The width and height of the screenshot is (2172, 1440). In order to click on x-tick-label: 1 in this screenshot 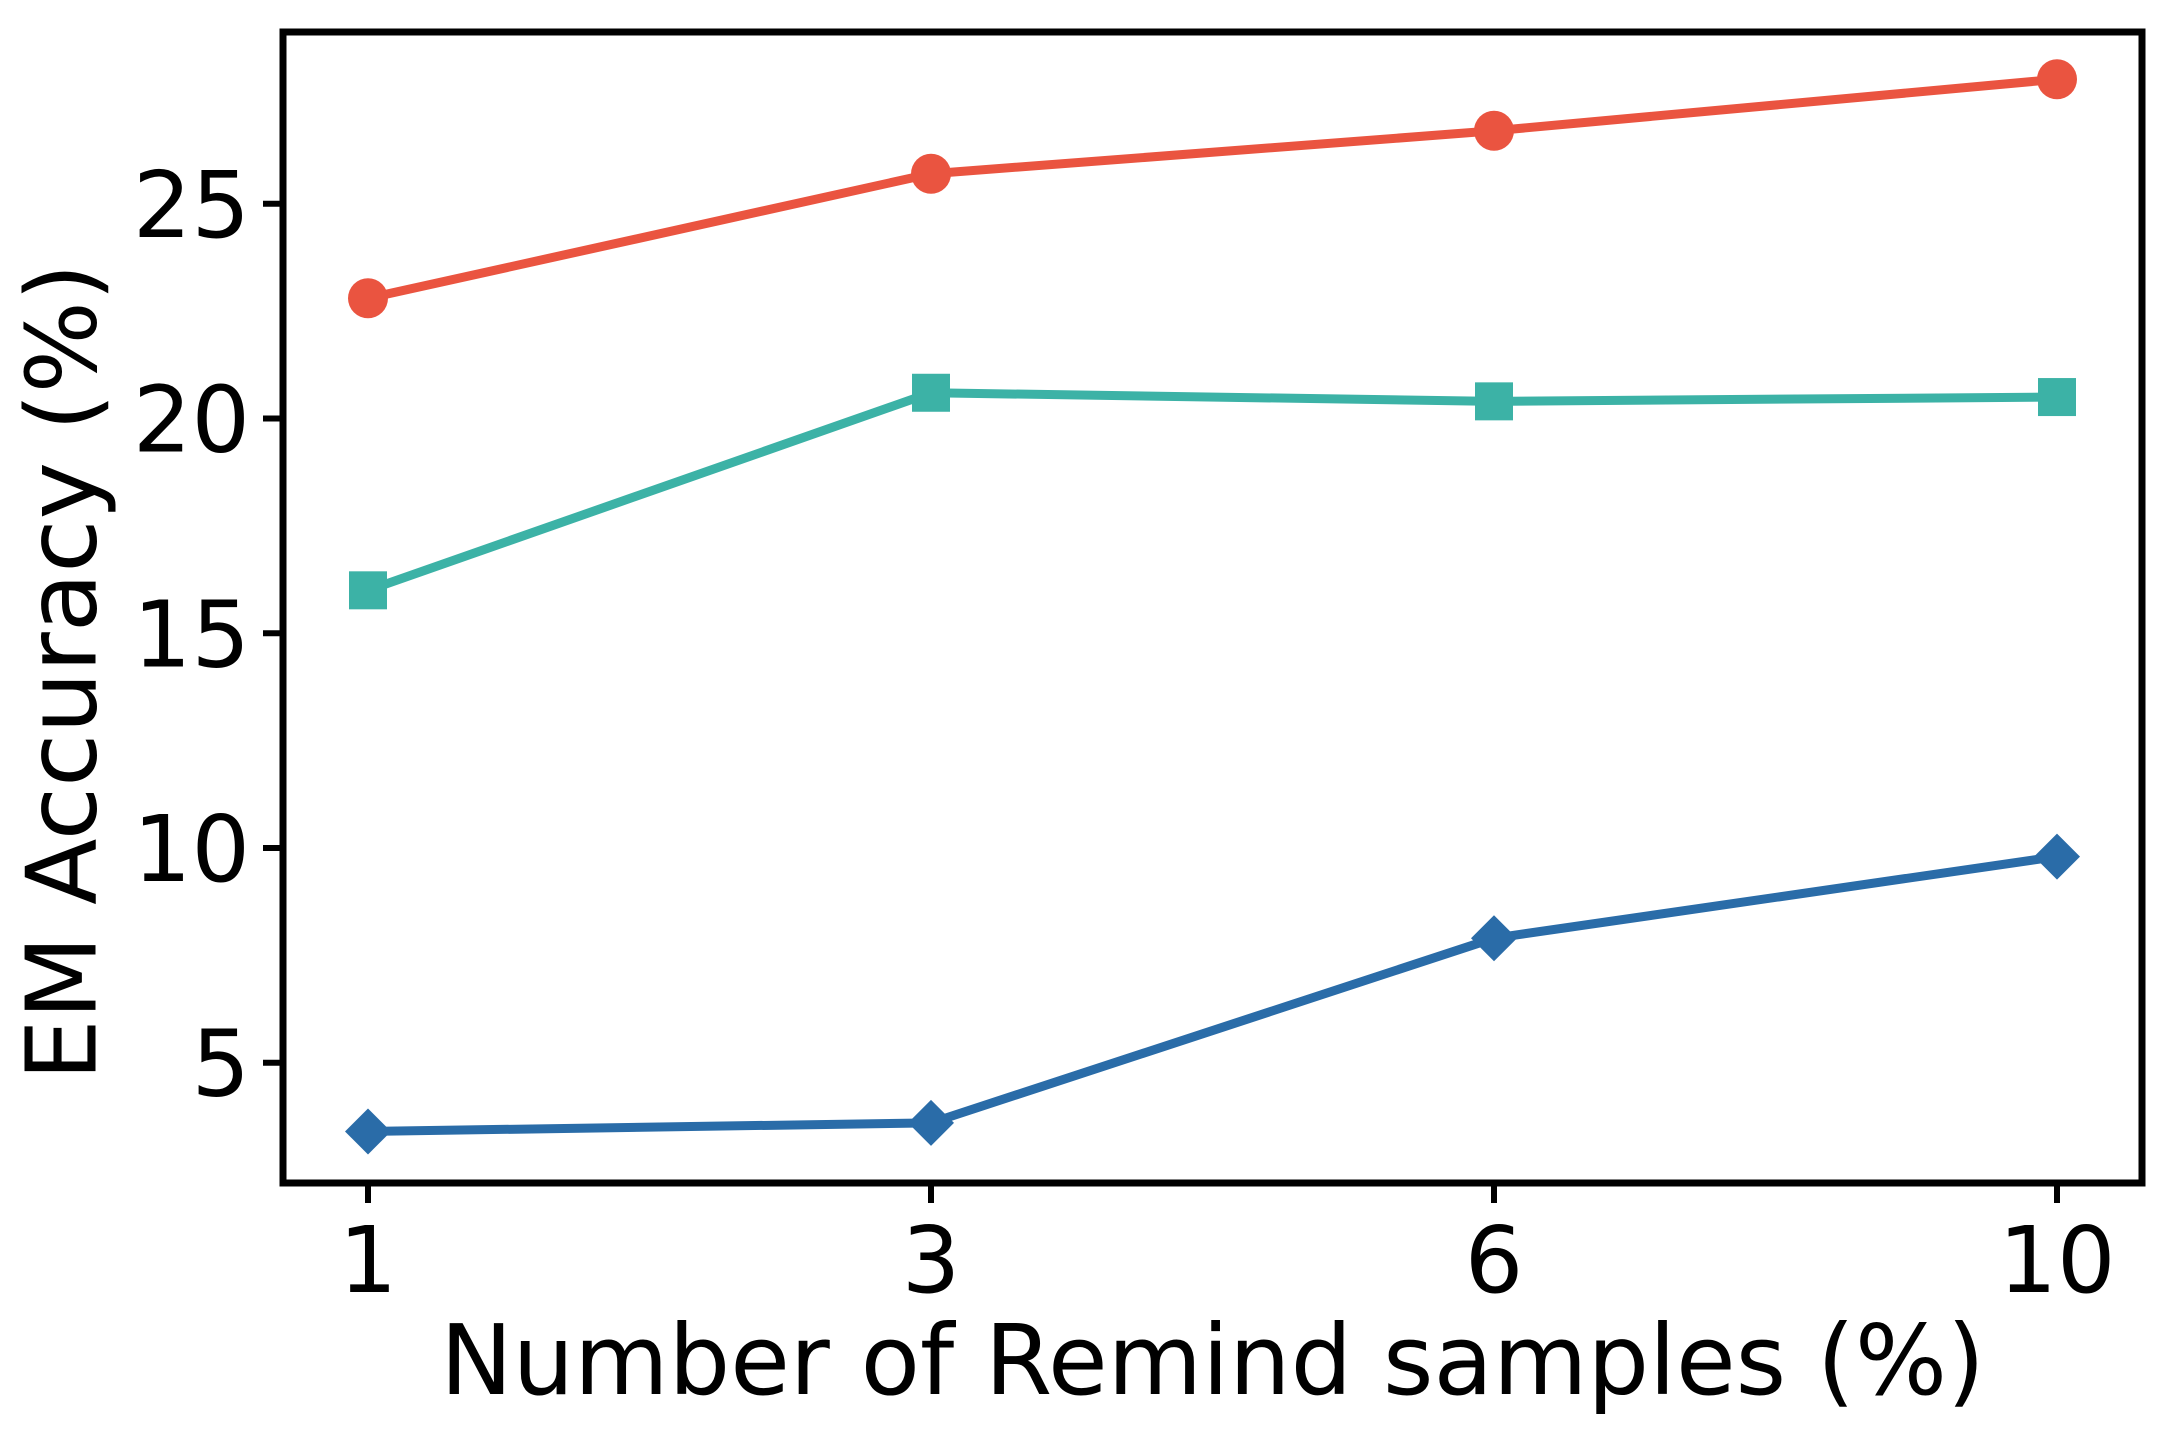, I will do `click(368, 1260)`.